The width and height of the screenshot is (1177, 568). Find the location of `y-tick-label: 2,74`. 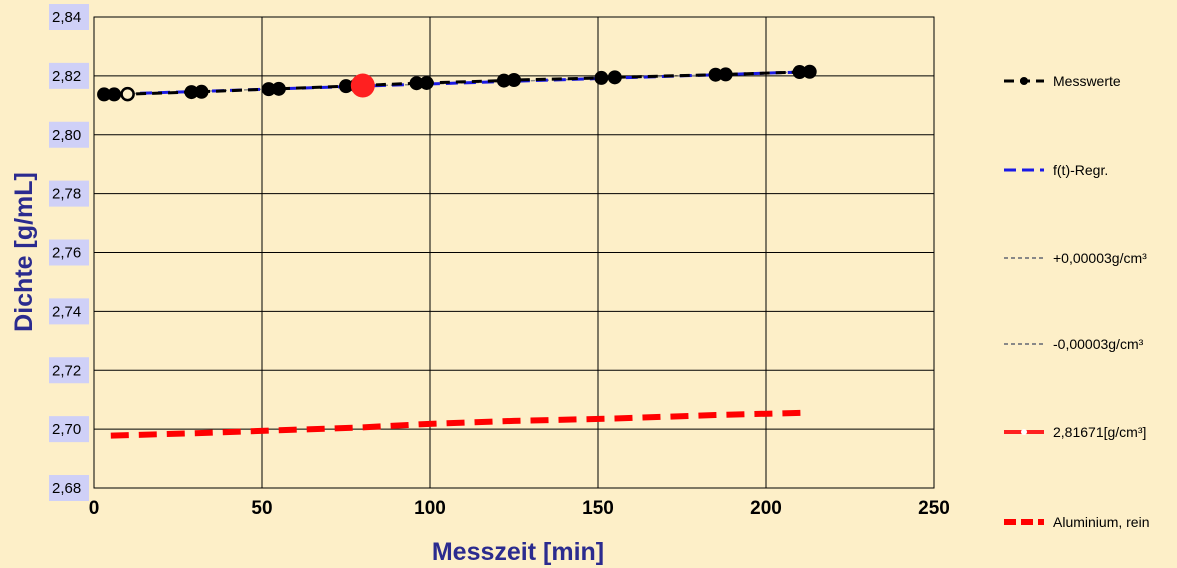

y-tick-label: 2,74 is located at coordinates (66, 311).